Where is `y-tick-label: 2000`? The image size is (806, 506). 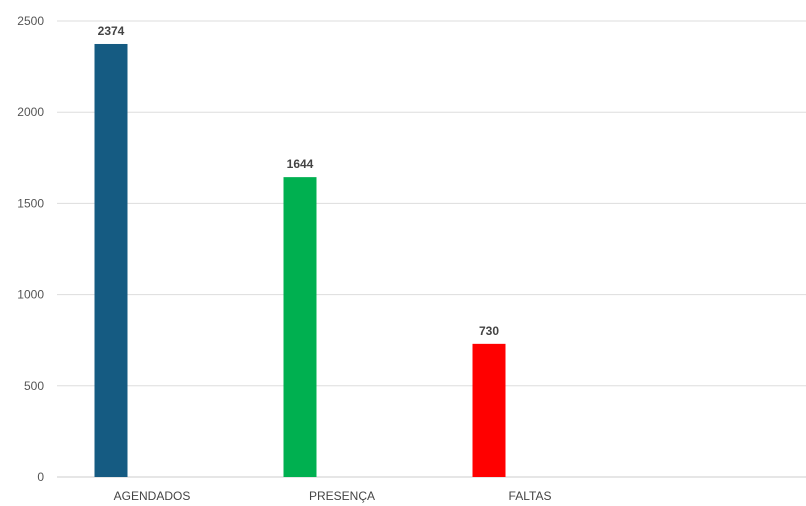 y-tick-label: 2000 is located at coordinates (30, 112).